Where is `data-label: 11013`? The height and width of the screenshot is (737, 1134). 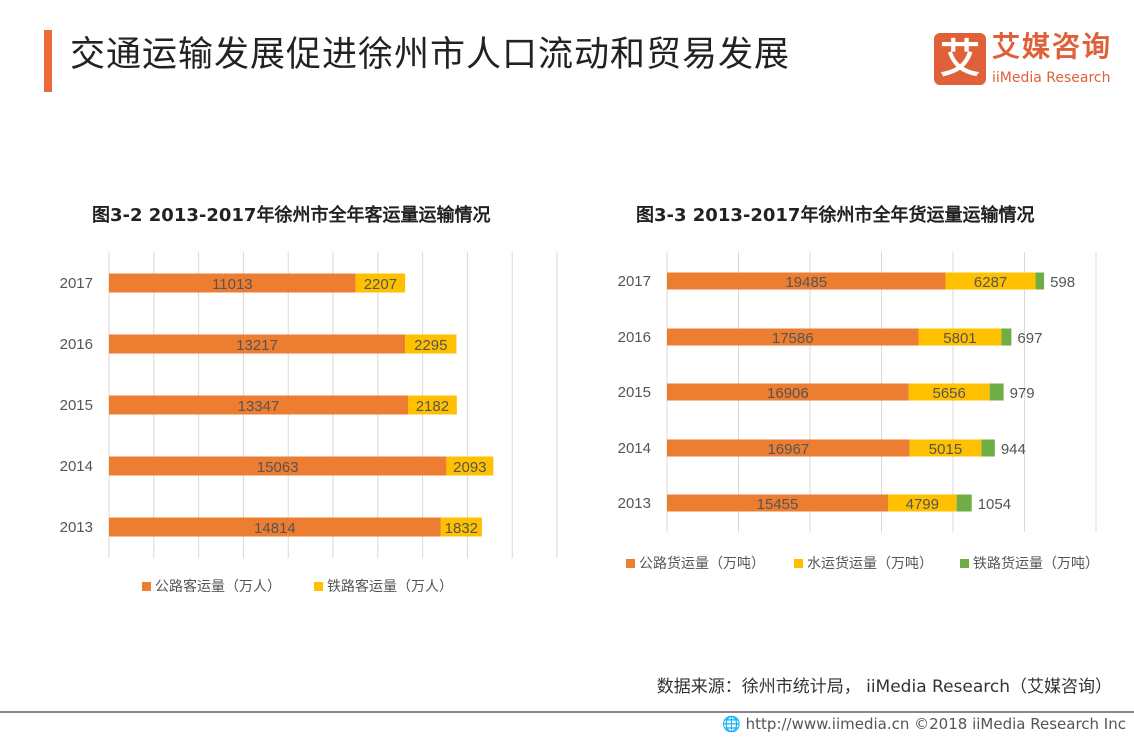
data-label: 11013 is located at coordinates (232, 284).